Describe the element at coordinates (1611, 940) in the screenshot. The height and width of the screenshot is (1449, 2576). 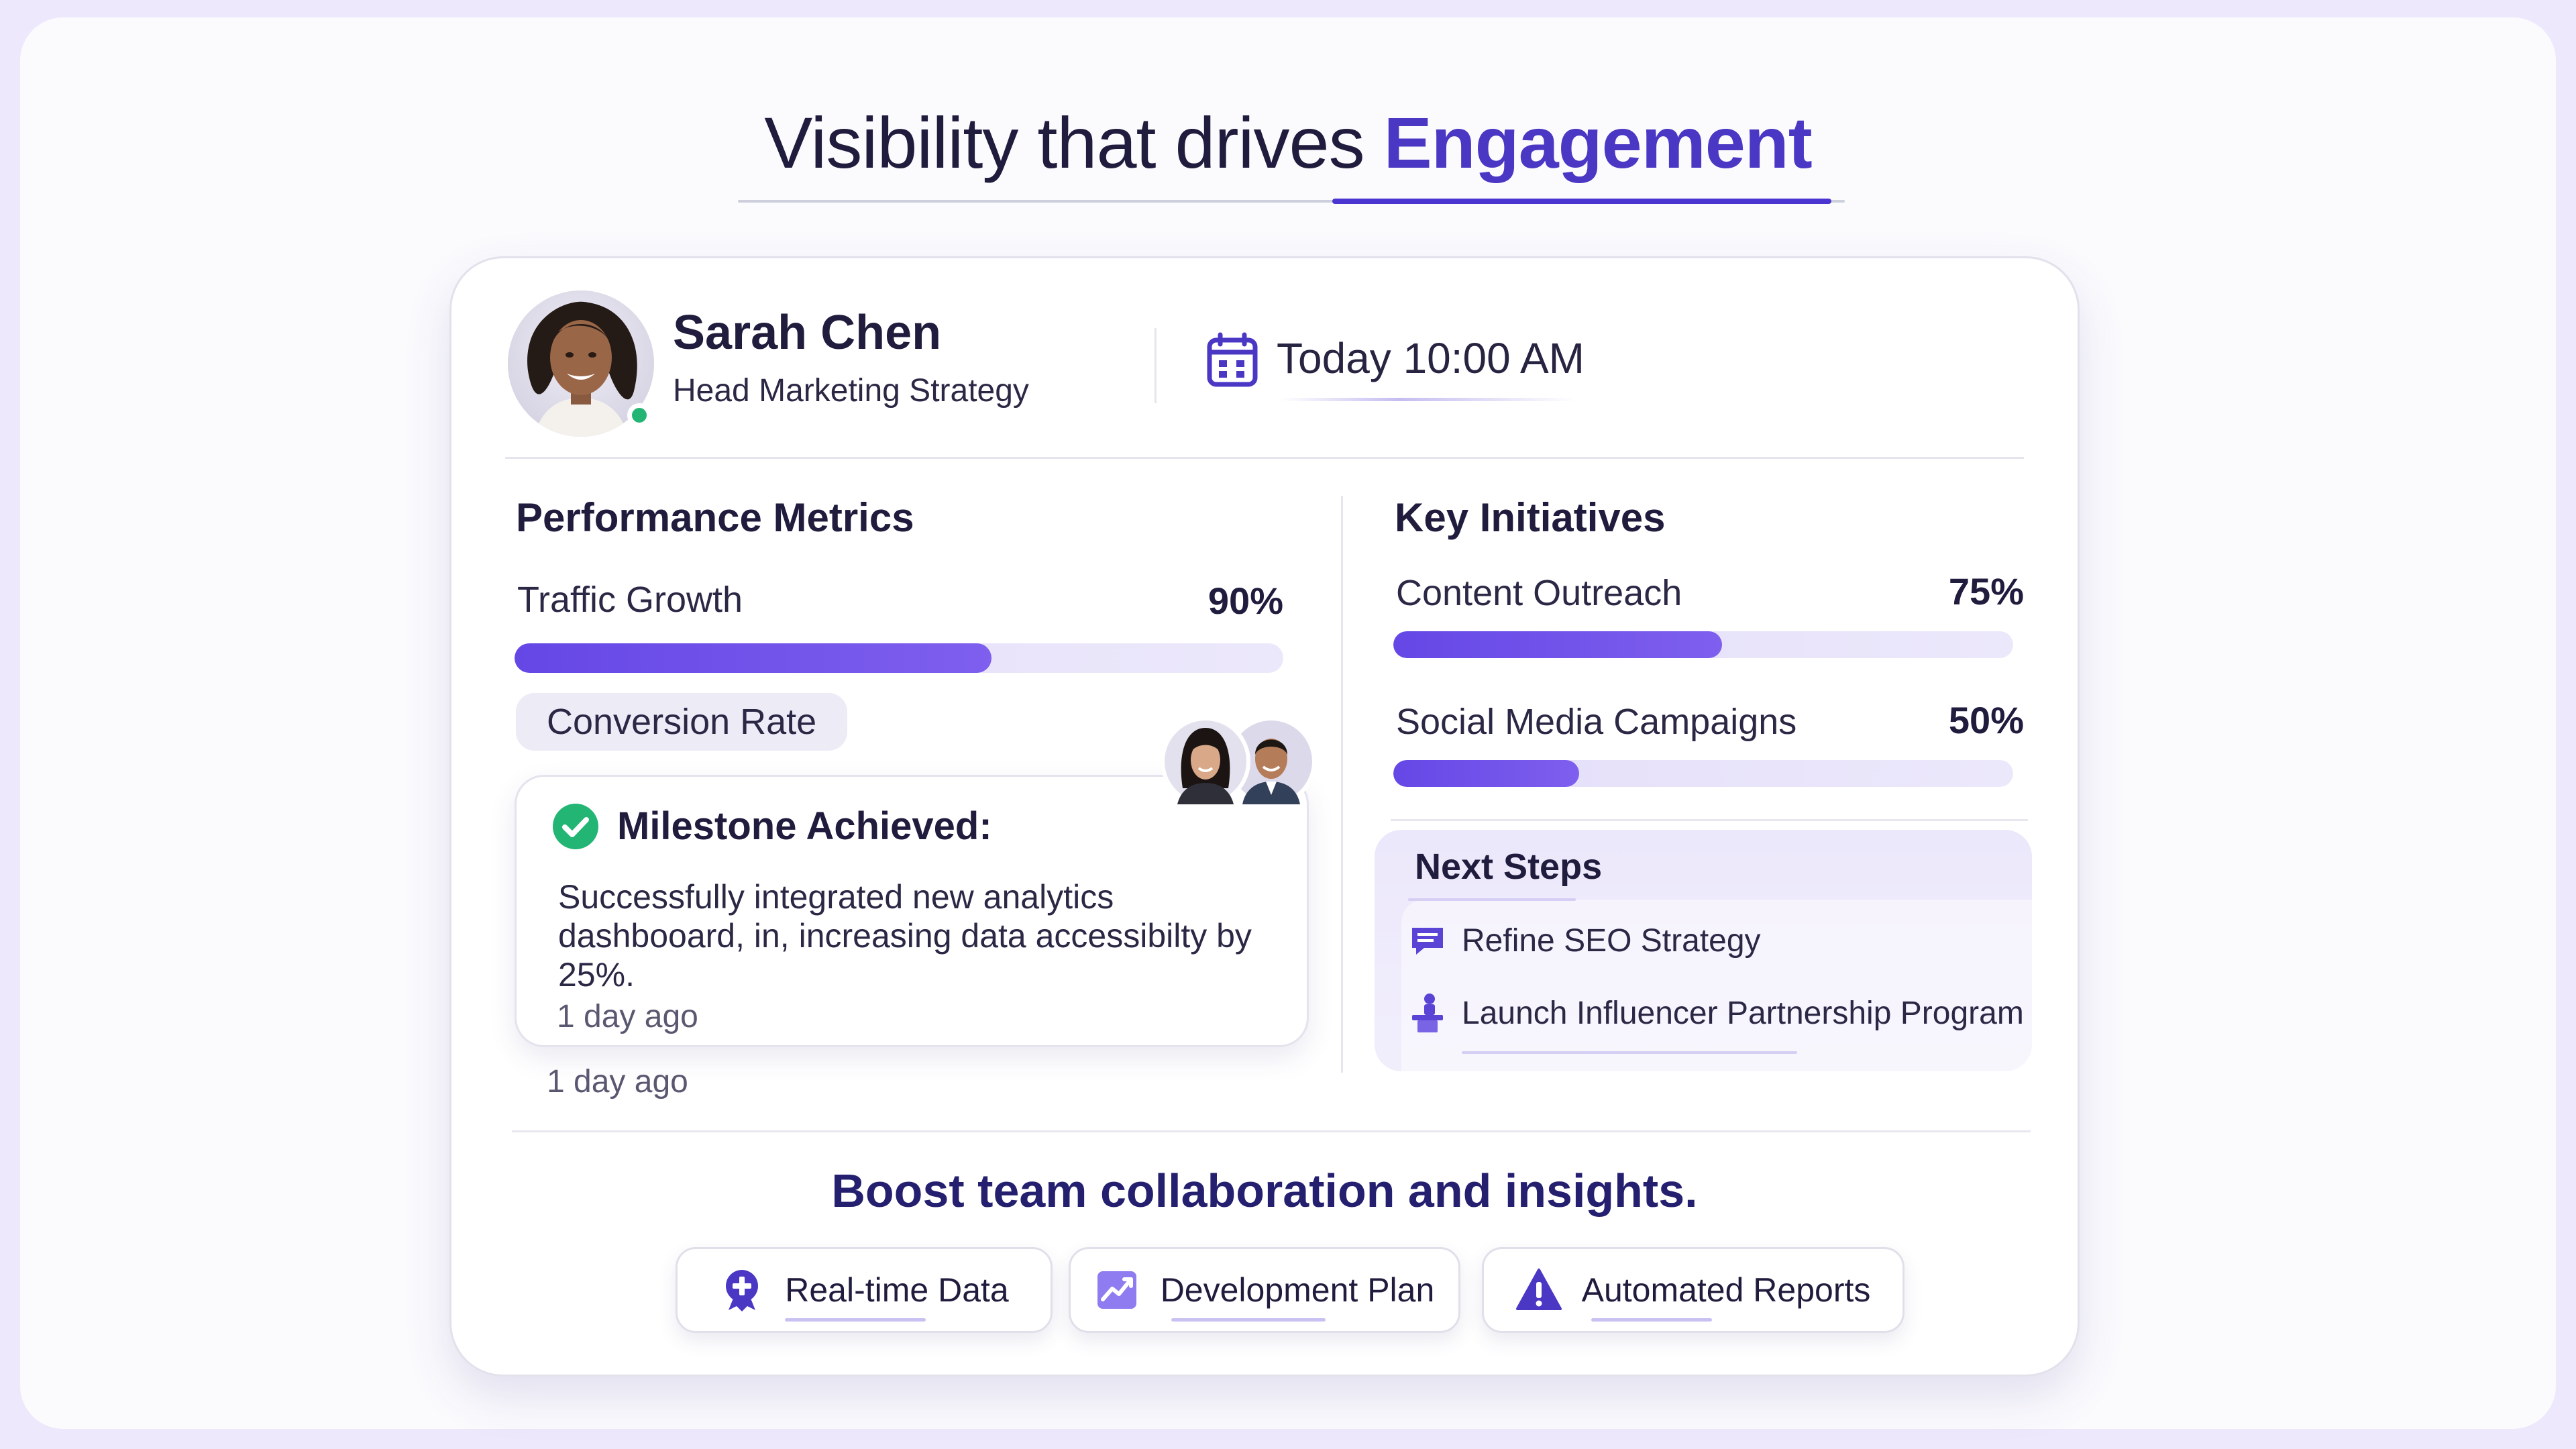
I see `next-step-label: Refine SEO Strategy` at that location.